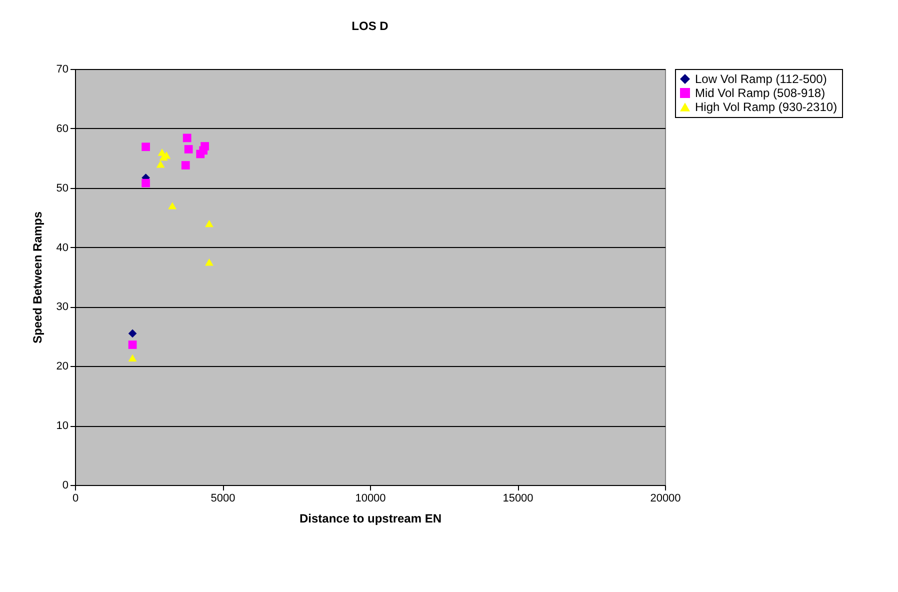 The height and width of the screenshot is (592, 898). Describe the element at coordinates (223, 498) in the screenshot. I see `x-tick-label: 5000` at that location.